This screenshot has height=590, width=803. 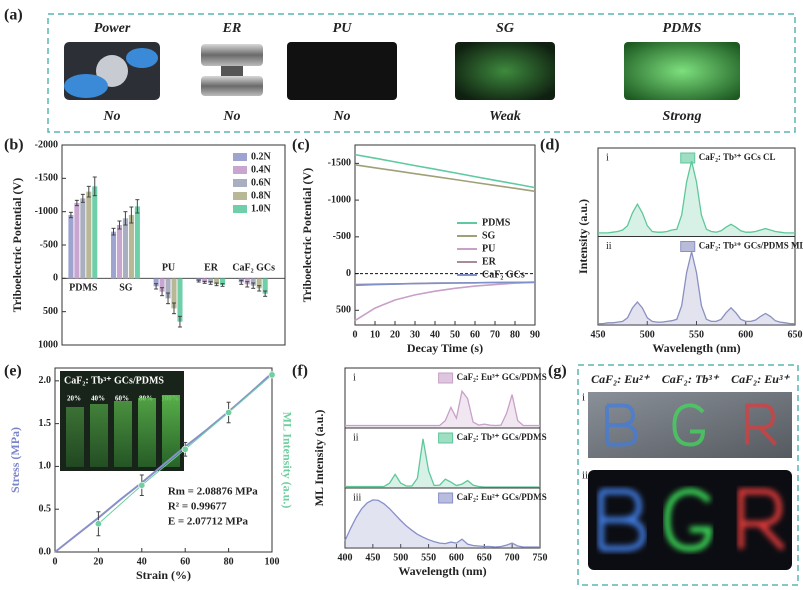 I want to click on y-tick-label: 1.5, so click(x=45, y=423).